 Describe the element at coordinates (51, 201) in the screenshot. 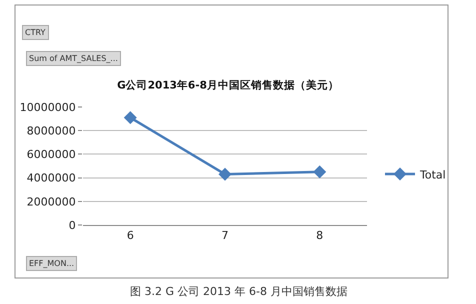

I see `y-tick-label: 2000000` at that location.